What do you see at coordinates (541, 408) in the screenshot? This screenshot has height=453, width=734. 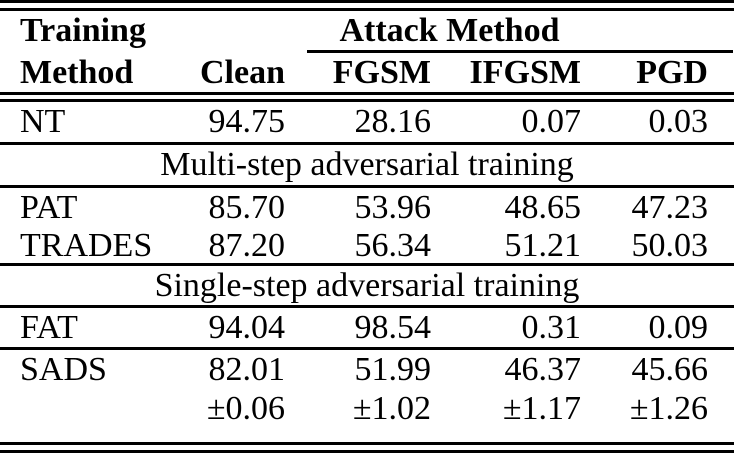 I see `cell-sads-std-ifgsm: ±1.17` at bounding box center [541, 408].